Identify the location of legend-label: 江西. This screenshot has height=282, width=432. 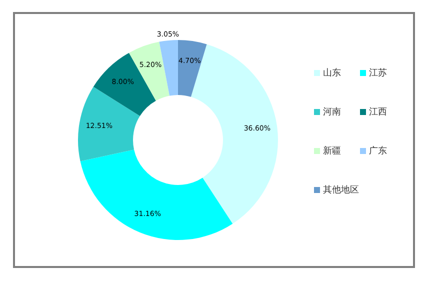
(378, 112).